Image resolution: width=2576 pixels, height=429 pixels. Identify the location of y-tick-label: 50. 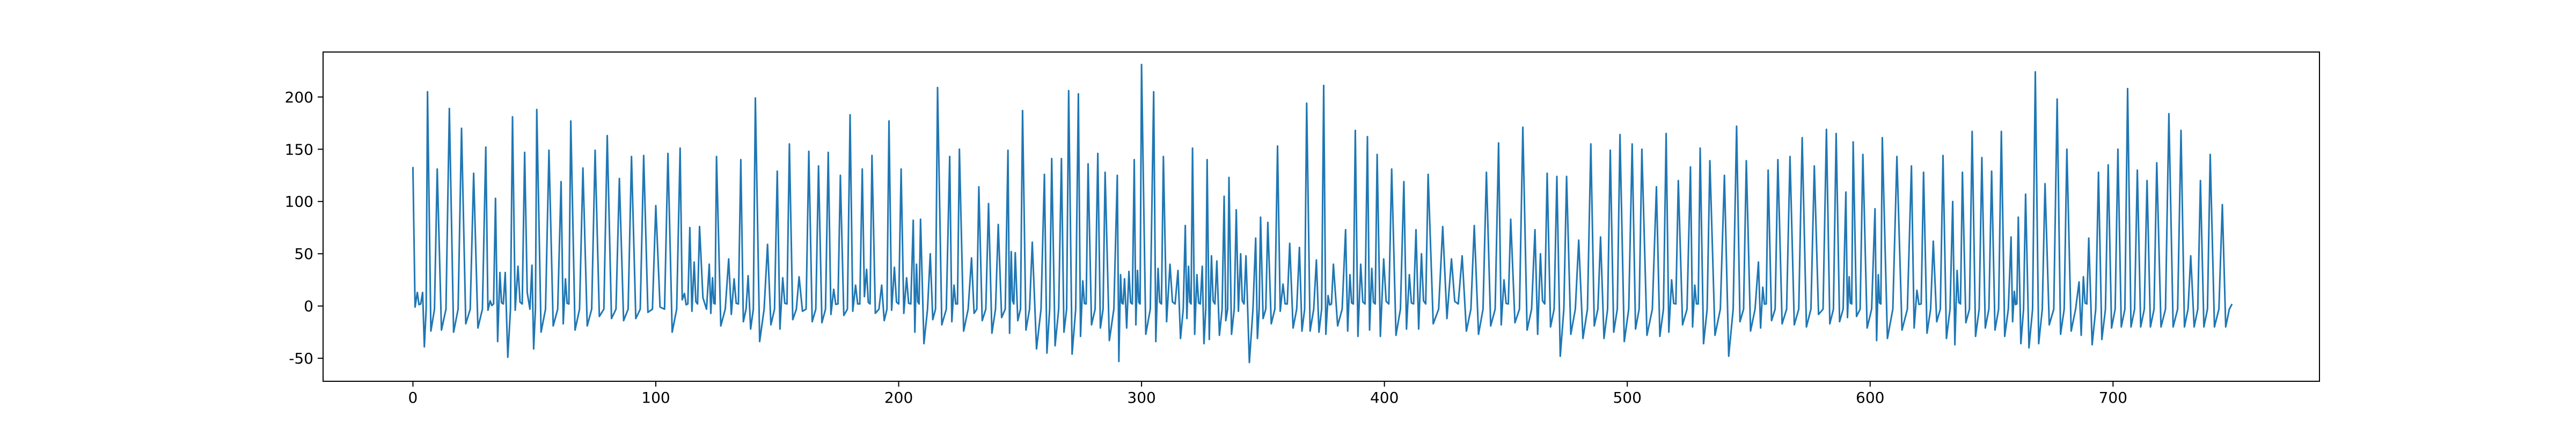
(303, 254).